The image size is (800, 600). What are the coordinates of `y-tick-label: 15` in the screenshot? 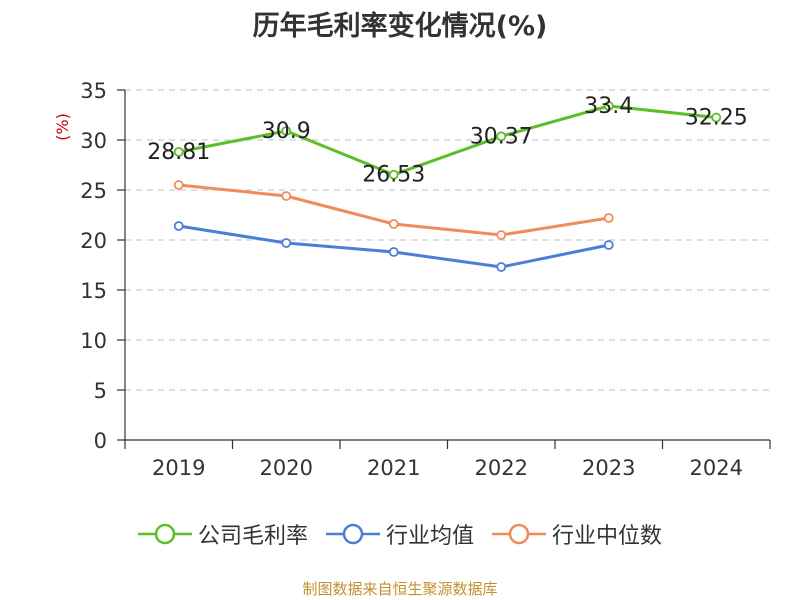 It's located at (93, 291).